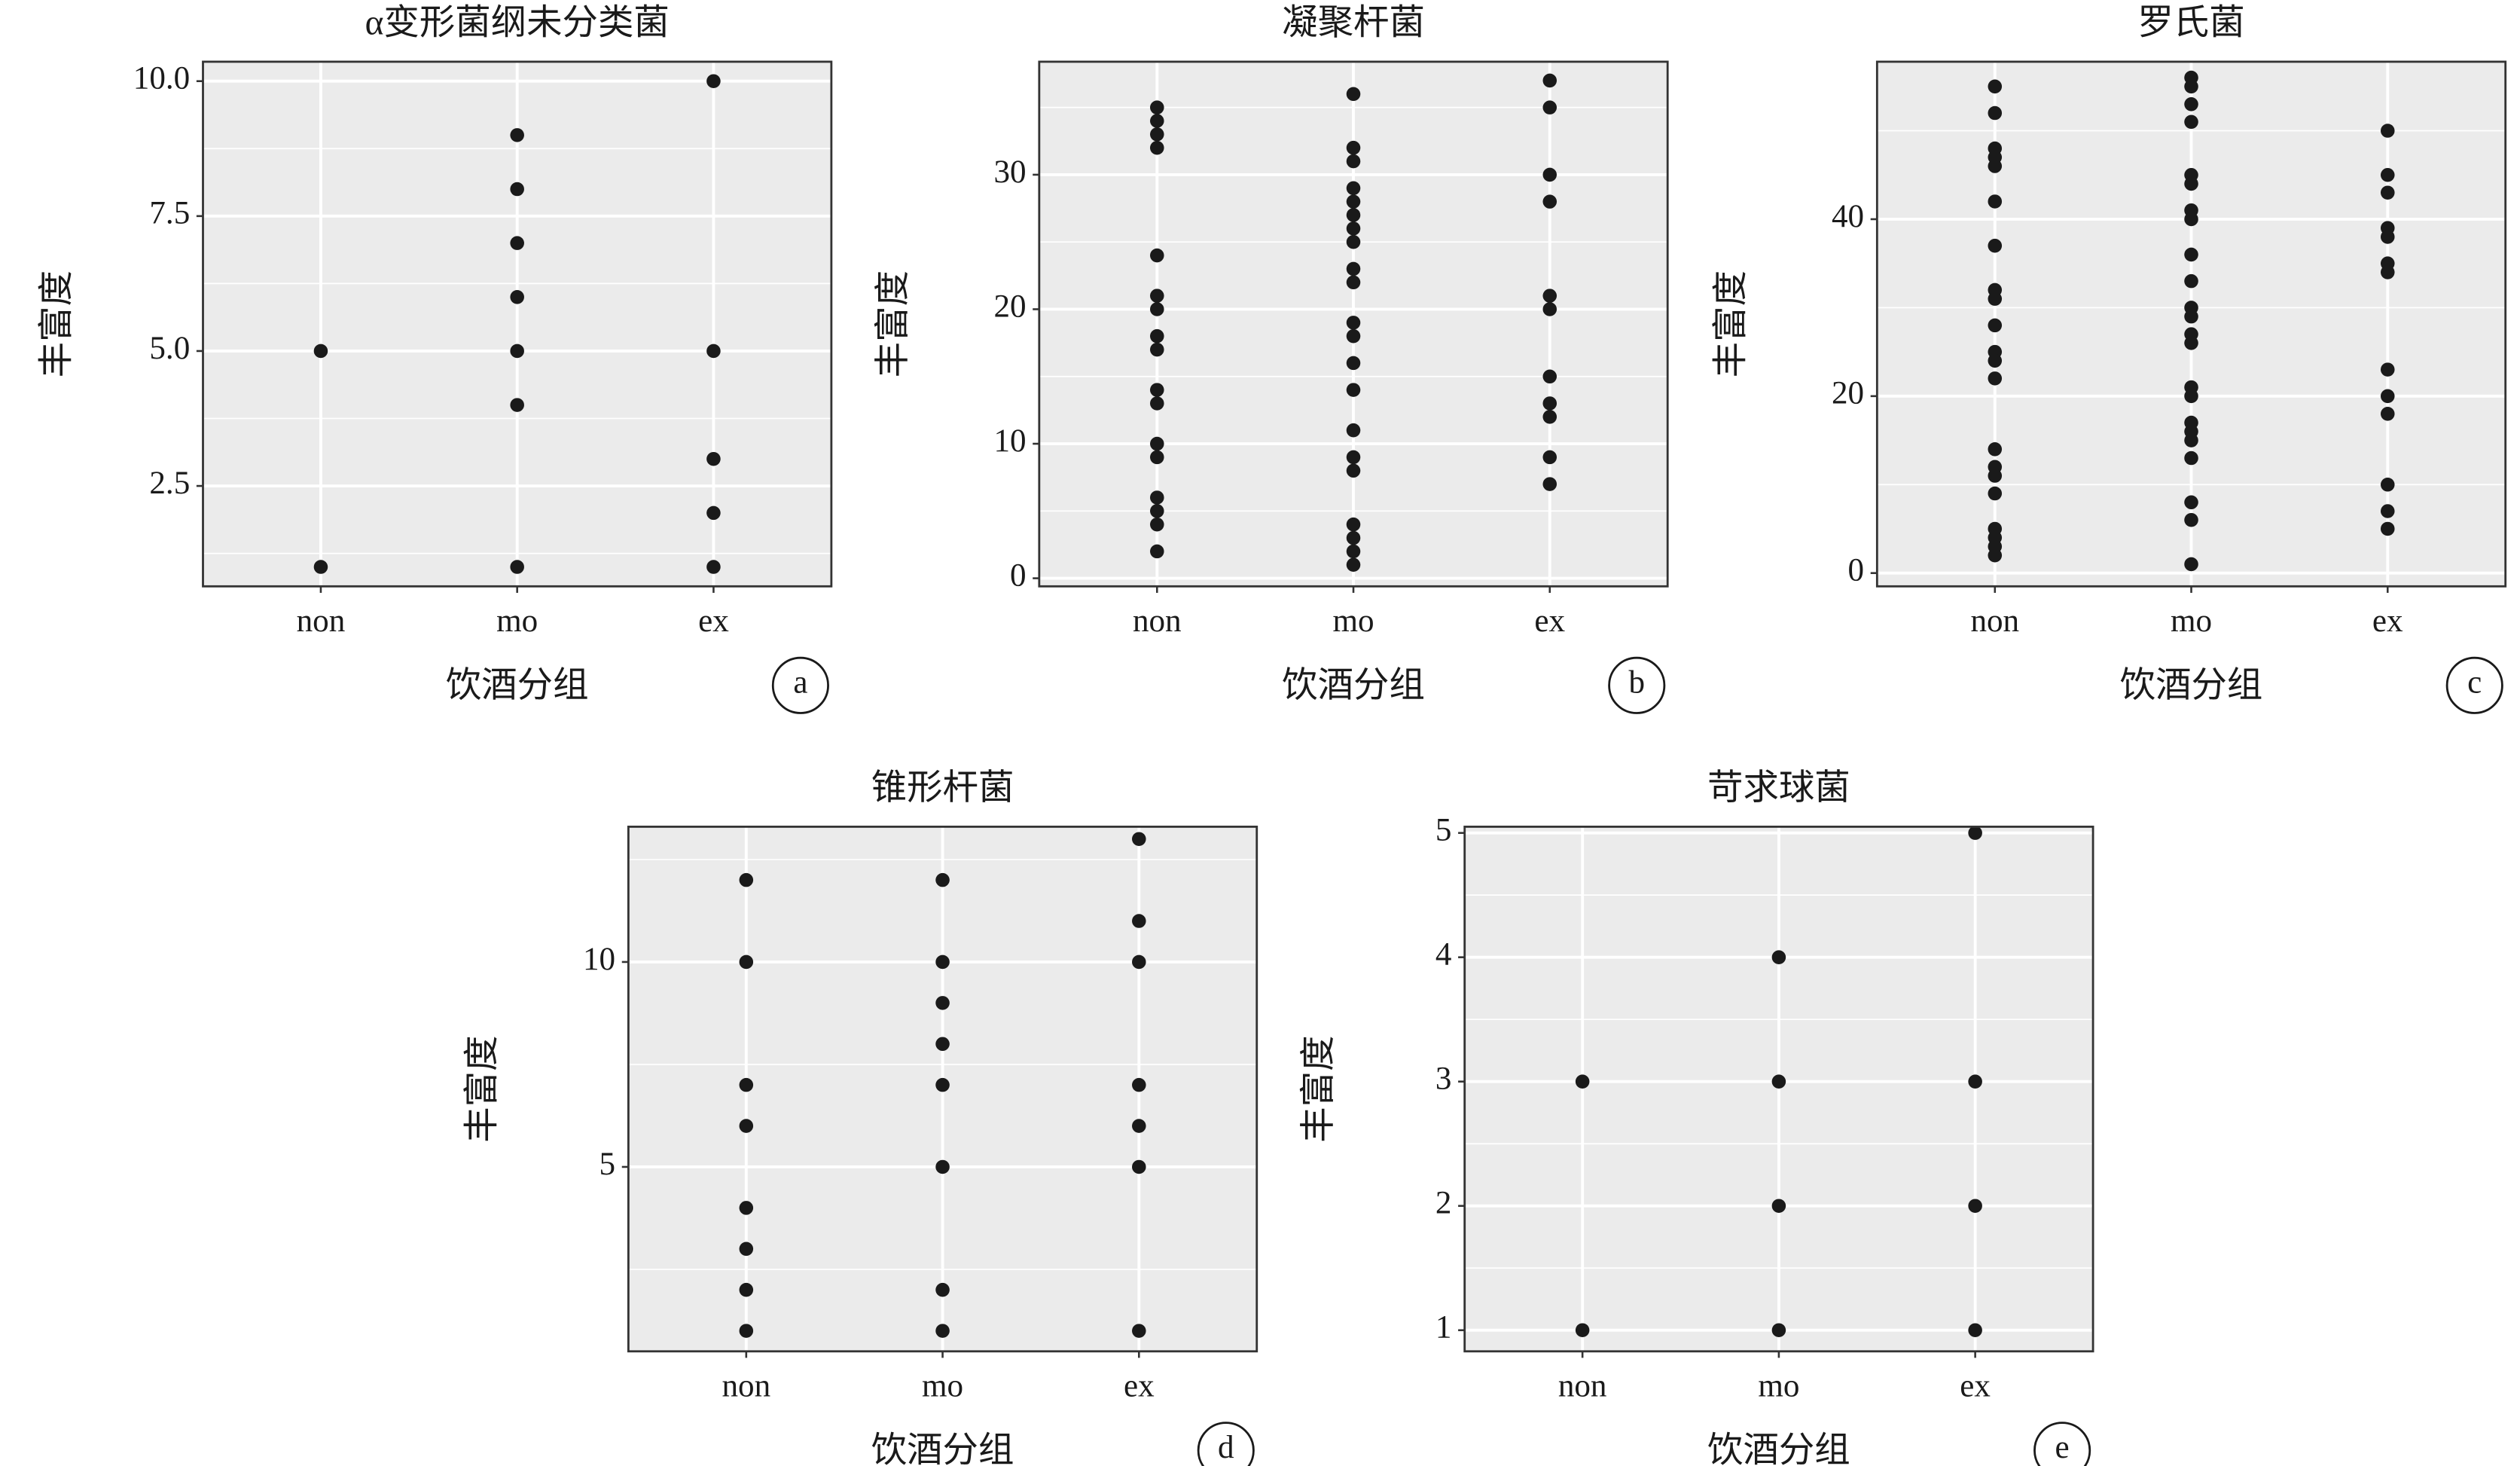  What do you see at coordinates (1353, 22) in the screenshot?
I see `chart-title: 凝聚杆菌` at bounding box center [1353, 22].